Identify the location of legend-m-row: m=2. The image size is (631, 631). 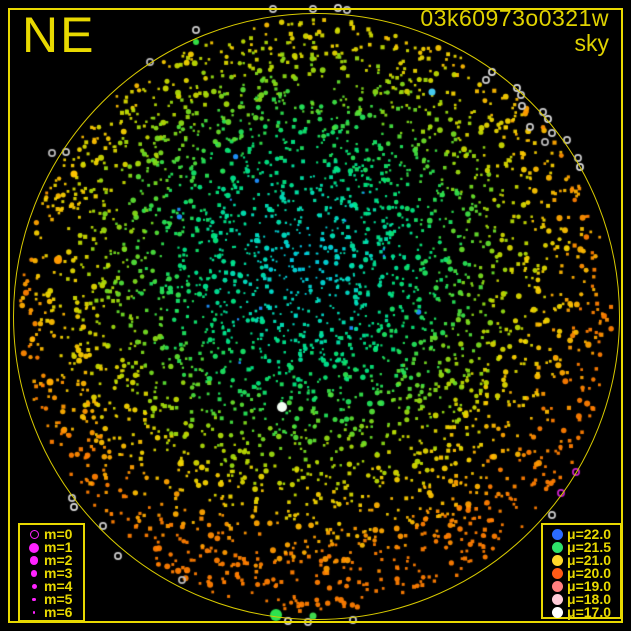
(51, 560).